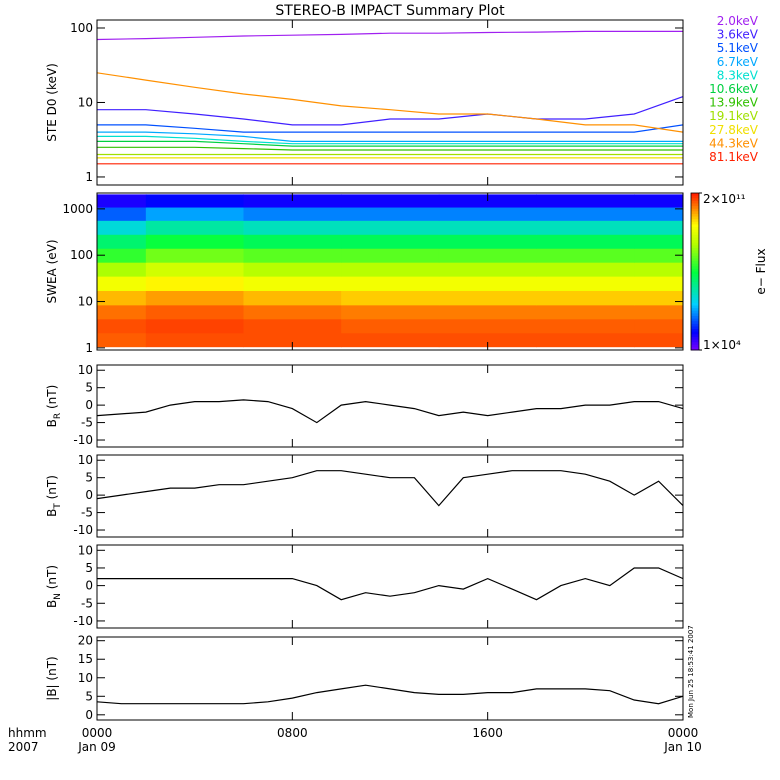 The image size is (780, 780). Describe the element at coordinates (58, 506) in the screenshot. I see `y-axis-label-part: T` at that location.